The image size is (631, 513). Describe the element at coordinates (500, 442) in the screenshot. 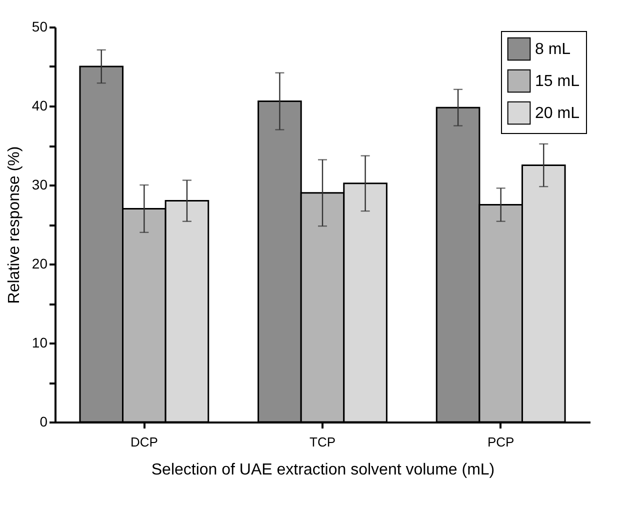

I see `x-tick-label: PCP` at that location.